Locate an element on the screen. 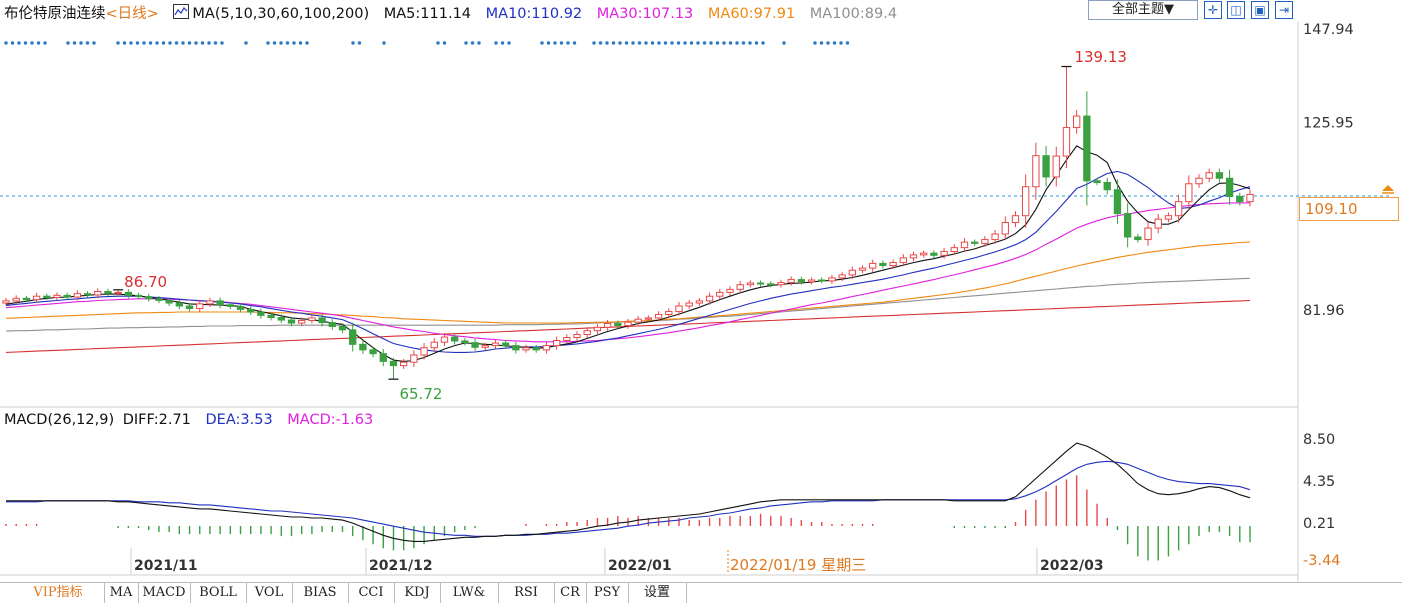  panel-toggle-icon: ▣ is located at coordinates (1260, 10).